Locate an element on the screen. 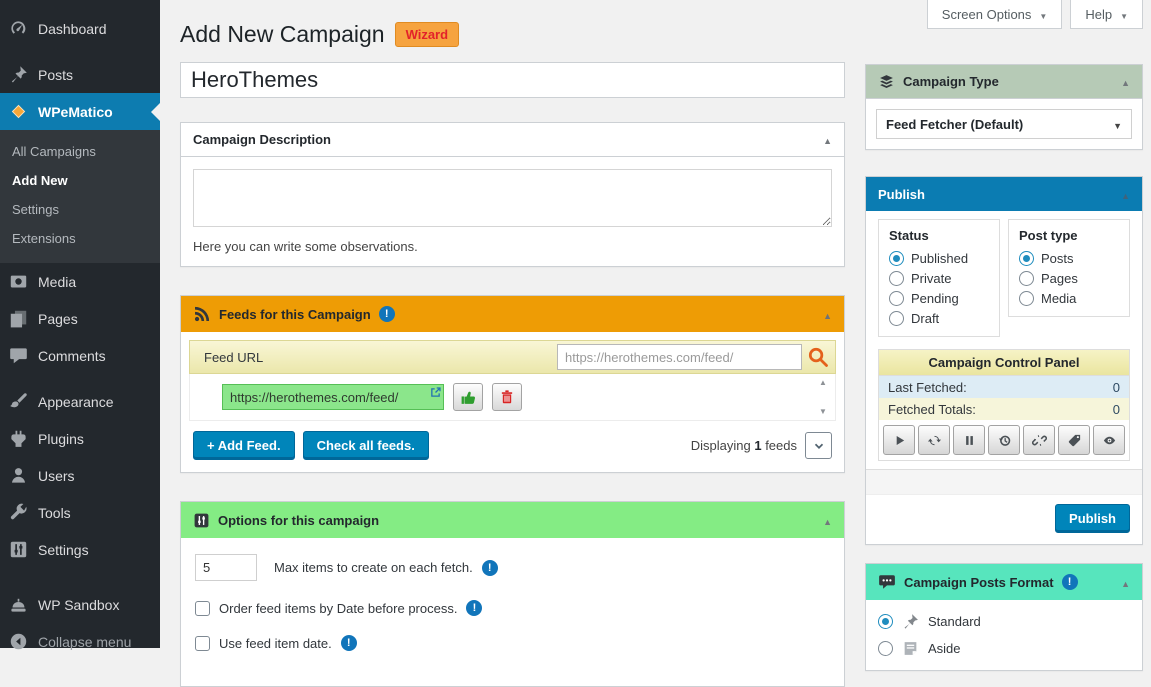  displaying-count: 1 is located at coordinates (757, 445).